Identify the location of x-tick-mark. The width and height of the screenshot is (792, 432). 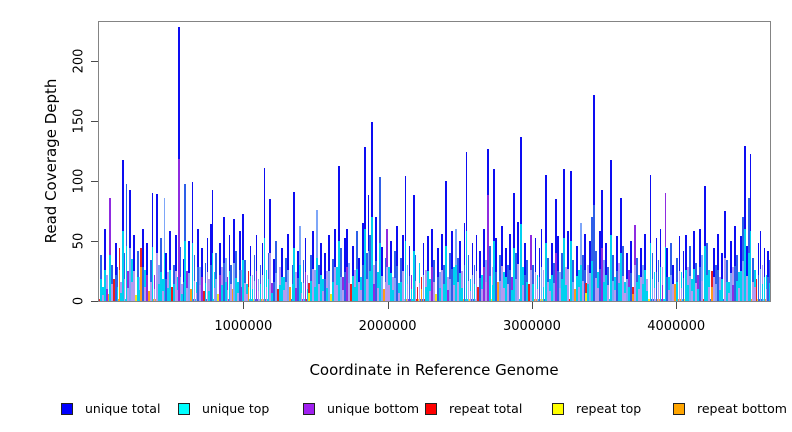
(244, 305).